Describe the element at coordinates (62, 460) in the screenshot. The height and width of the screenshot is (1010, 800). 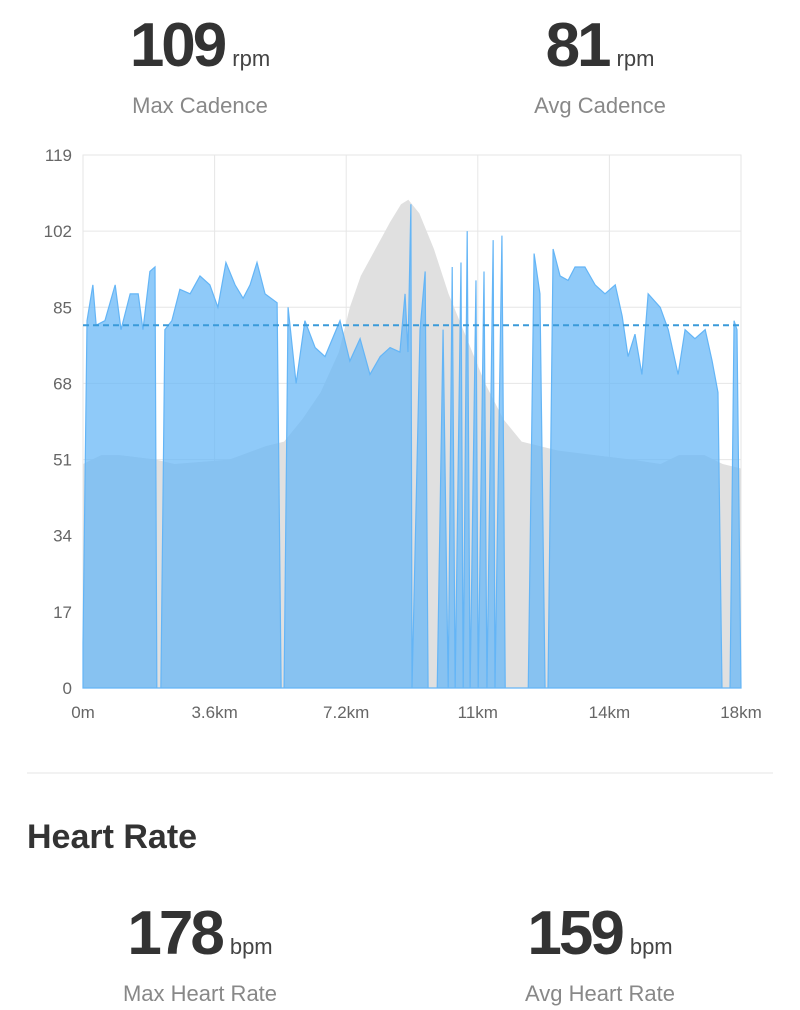
I see `y-tick-label: 51` at that location.